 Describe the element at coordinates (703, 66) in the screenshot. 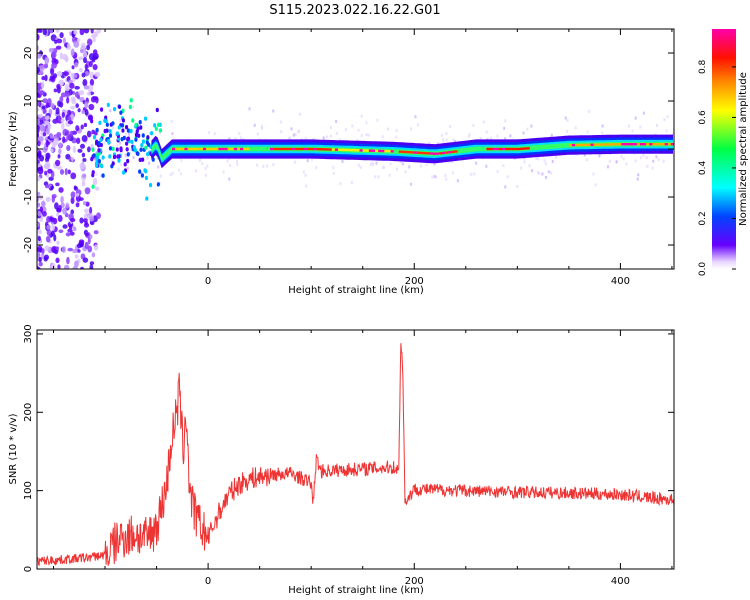

I see `colorbar-tick-label: 0.8` at that location.